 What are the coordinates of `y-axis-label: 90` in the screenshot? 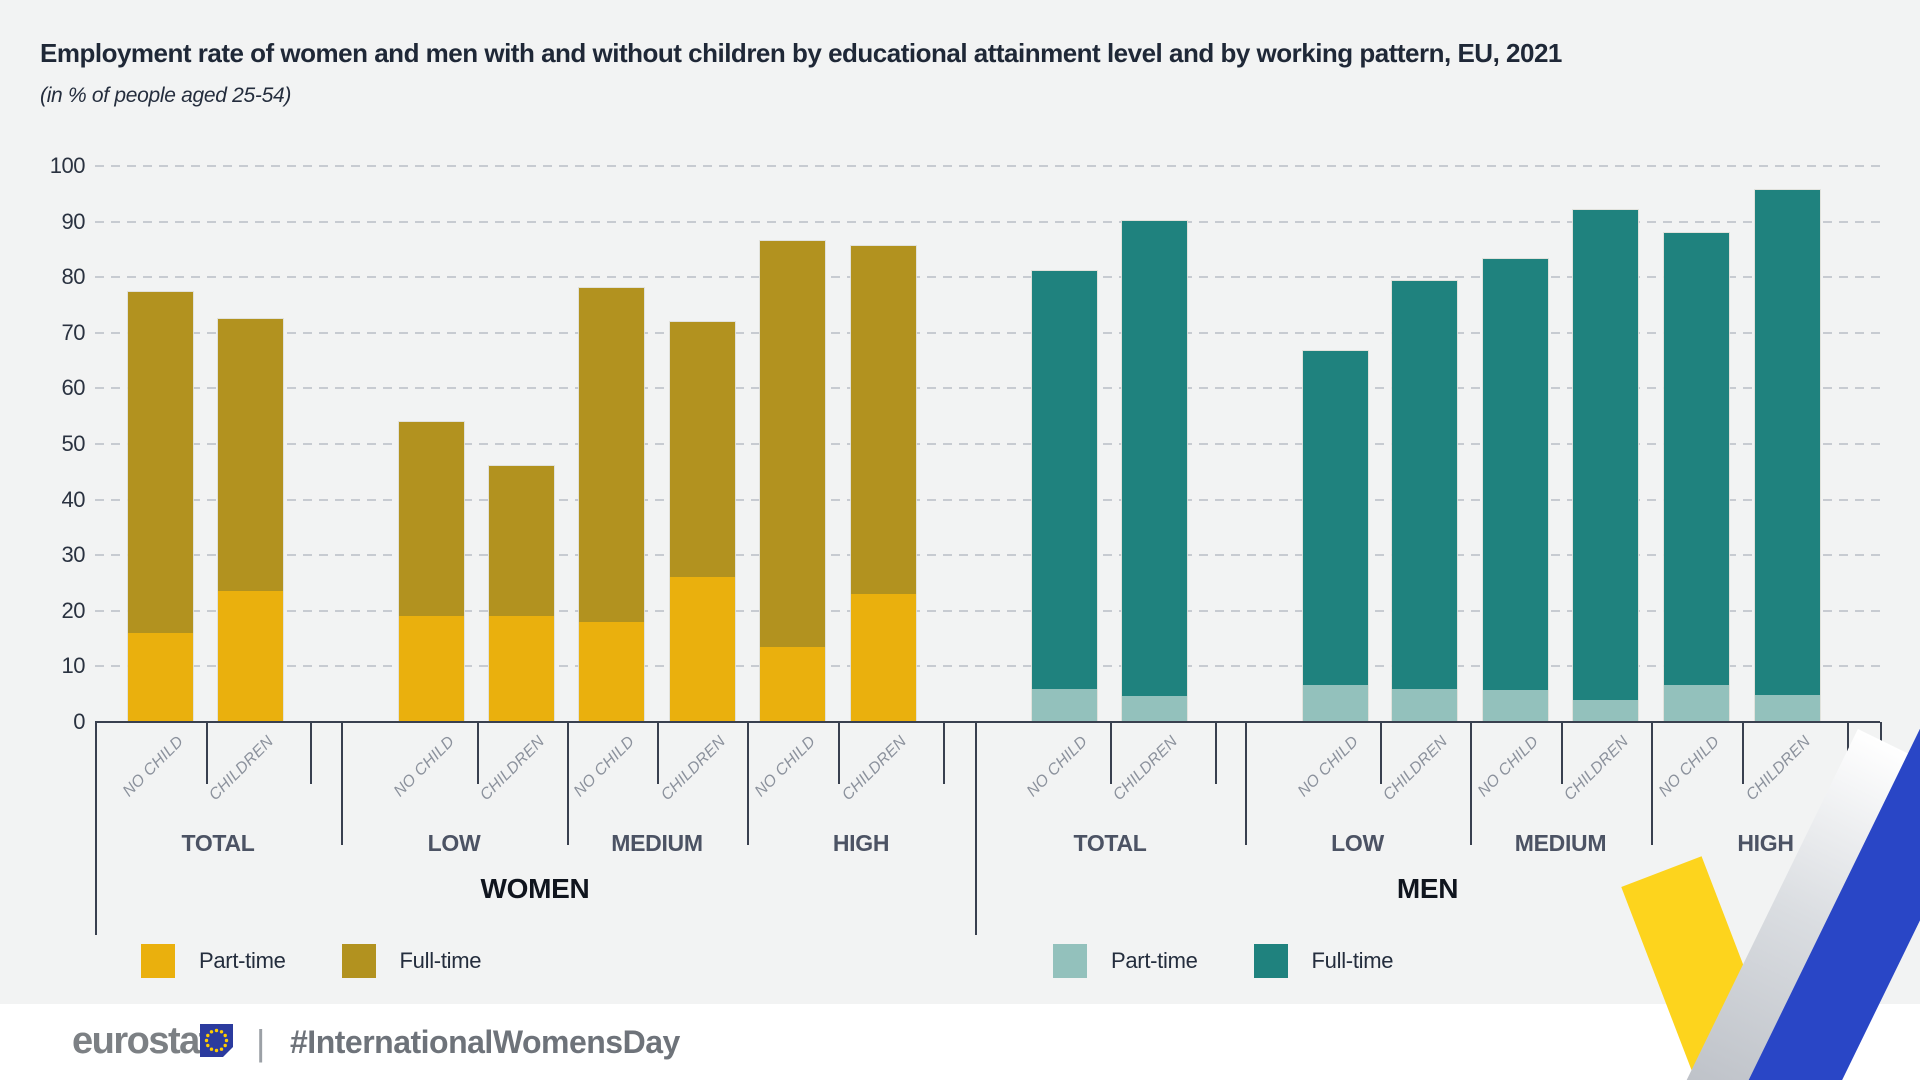 It's located at (73, 221).